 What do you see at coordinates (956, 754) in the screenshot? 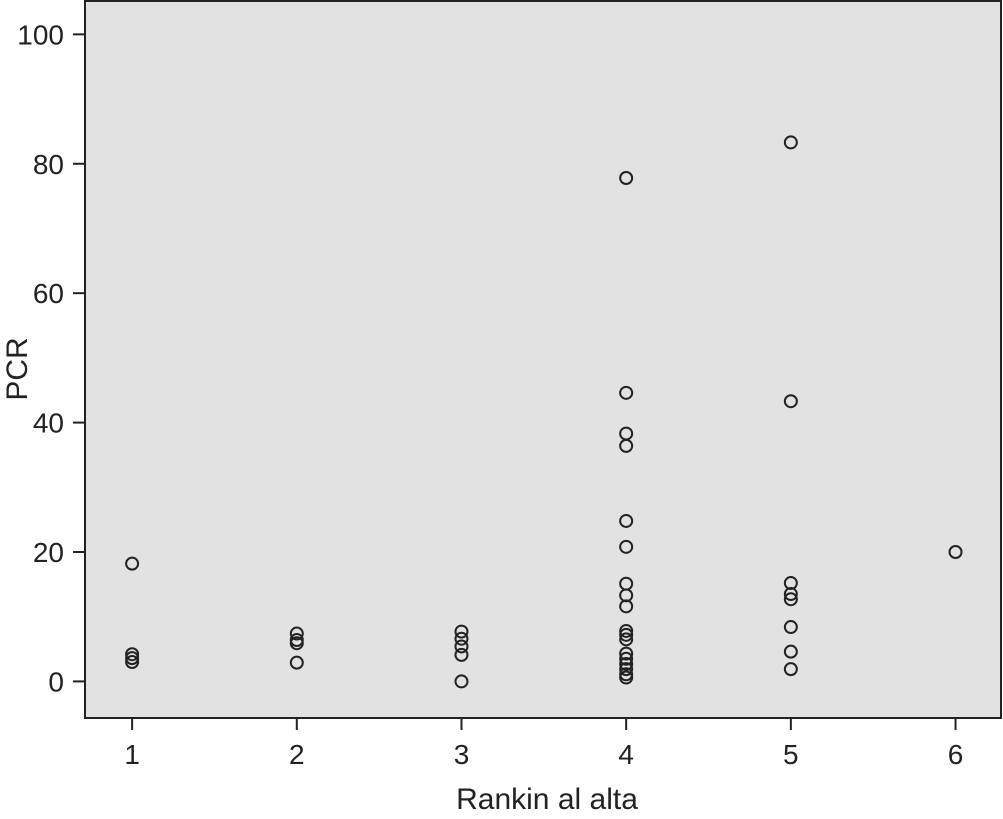
I see `x-tick-label: 6` at bounding box center [956, 754].